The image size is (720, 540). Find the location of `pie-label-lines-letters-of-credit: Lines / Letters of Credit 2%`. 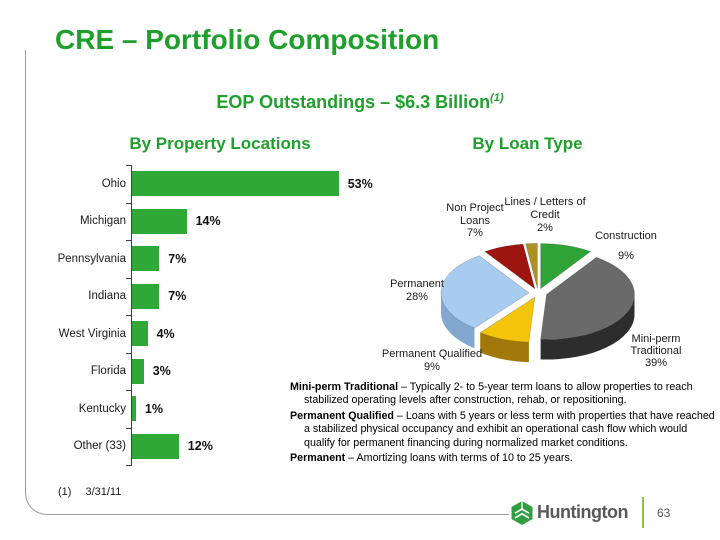

pie-label-lines-letters-of-credit: Lines / Letters of Credit 2% is located at coordinates (544, 215).